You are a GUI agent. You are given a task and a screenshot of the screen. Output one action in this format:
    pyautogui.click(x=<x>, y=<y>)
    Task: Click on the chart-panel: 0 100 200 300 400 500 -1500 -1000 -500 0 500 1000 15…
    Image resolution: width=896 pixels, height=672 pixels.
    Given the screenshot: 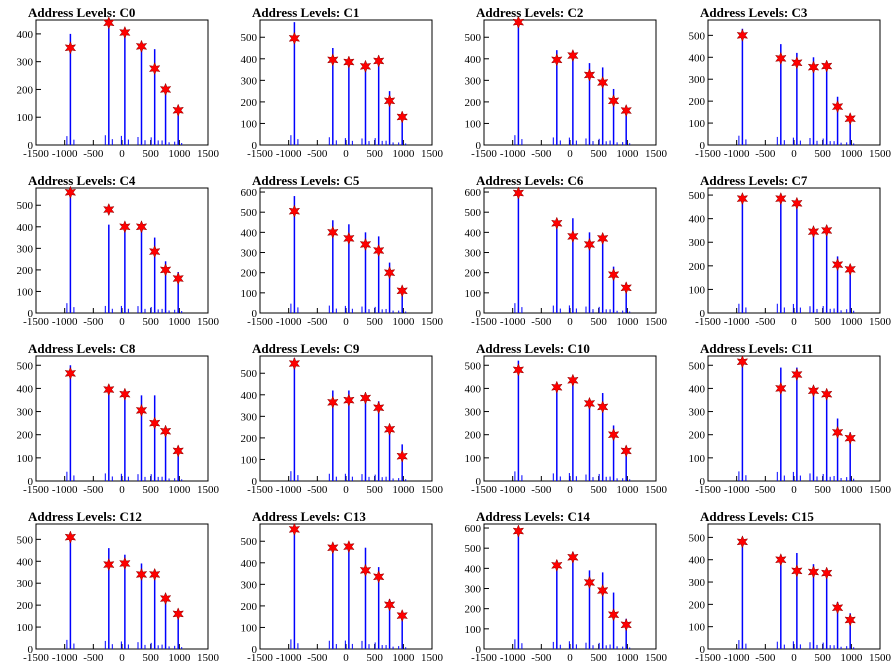 What is the action you would take?
    pyautogui.click(x=112, y=252)
    